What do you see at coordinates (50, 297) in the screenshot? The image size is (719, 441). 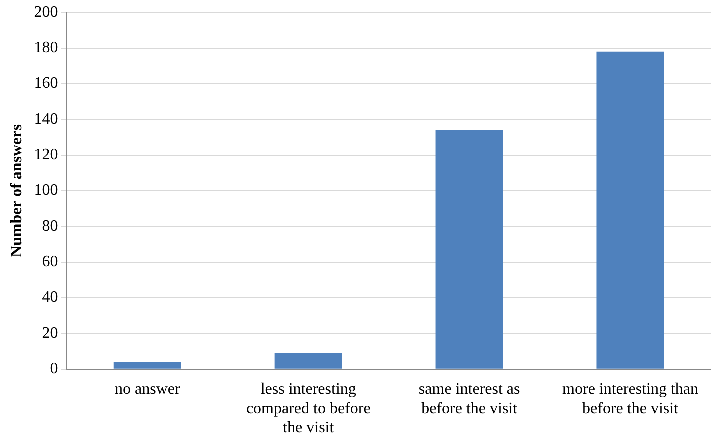 I see `y-tick-label: 40` at bounding box center [50, 297].